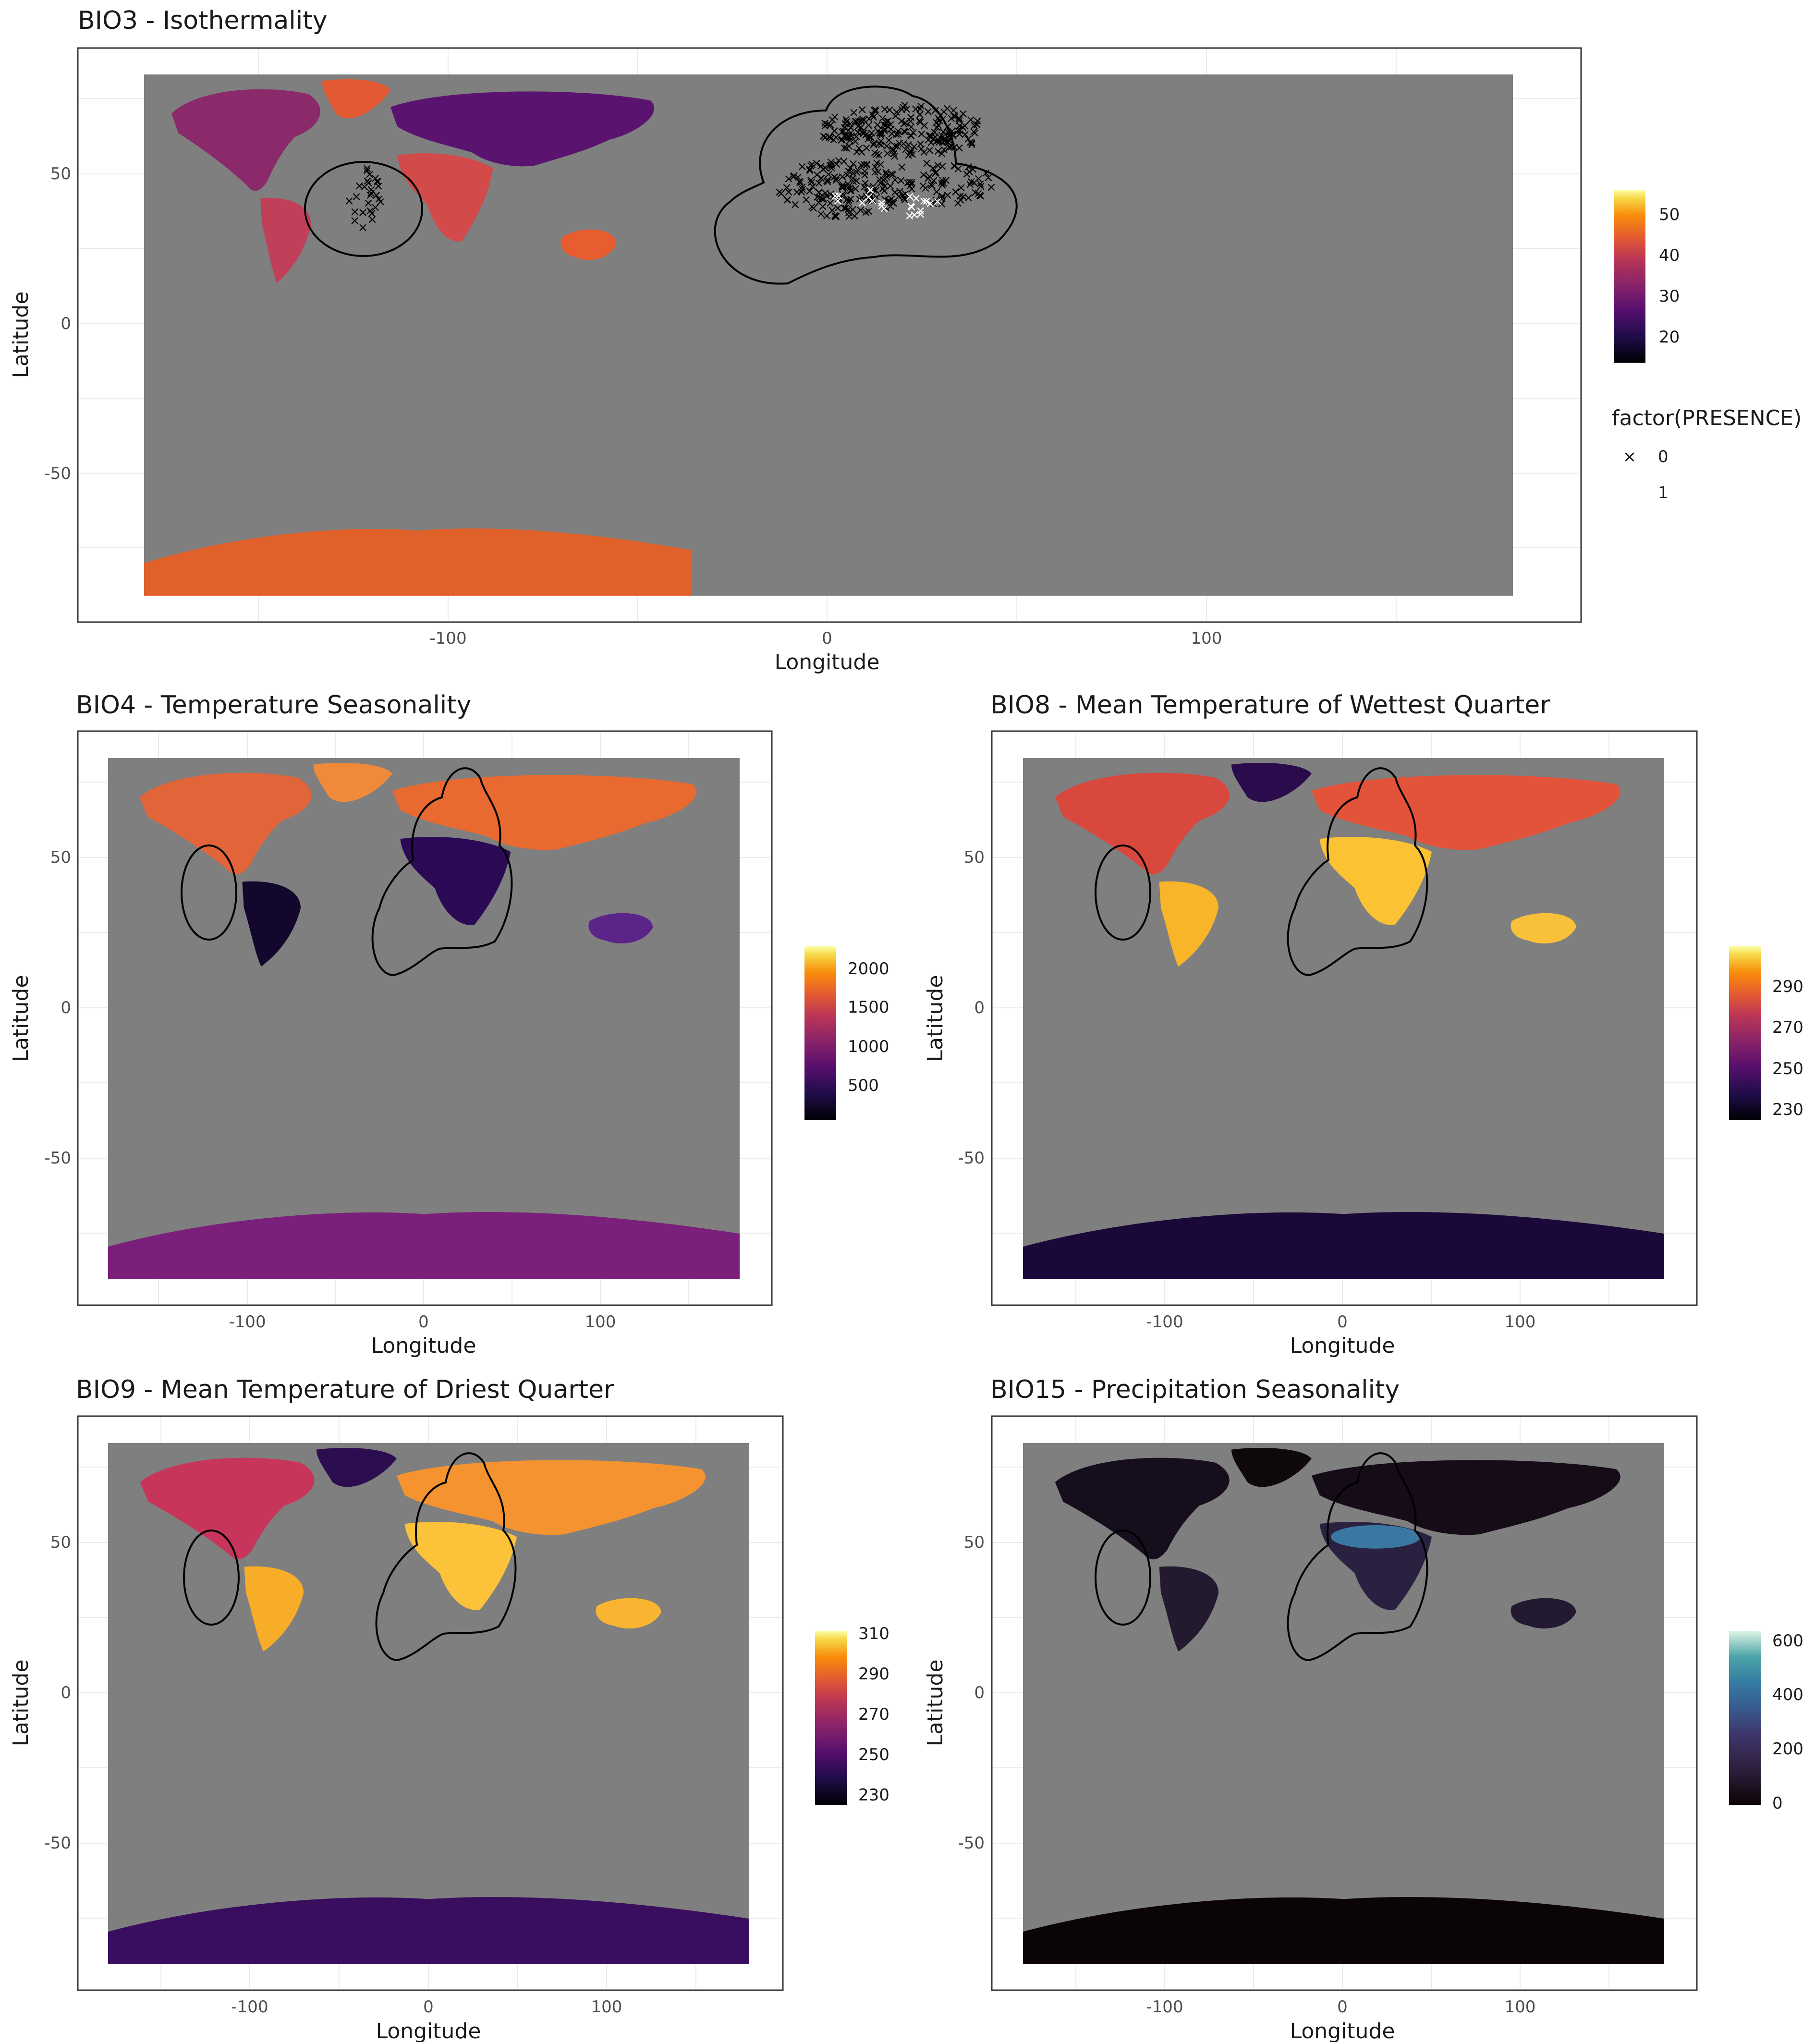  Describe the element at coordinates (350, 1557) in the screenshot. I see `range-outlines` at that location.